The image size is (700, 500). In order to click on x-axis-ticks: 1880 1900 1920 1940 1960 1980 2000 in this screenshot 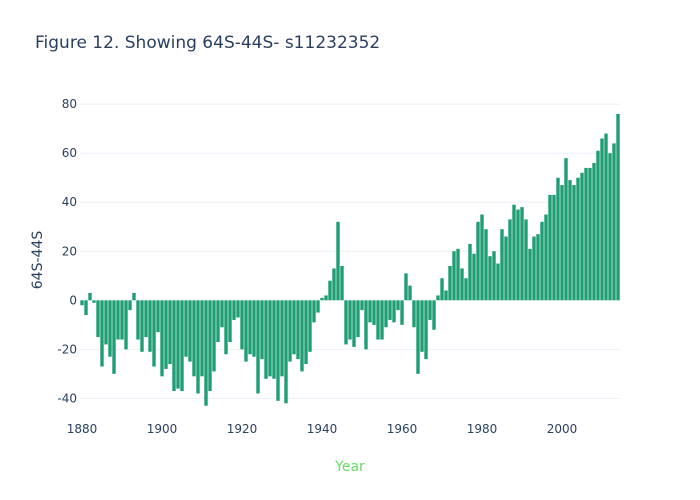, I will do `click(322, 429)`.